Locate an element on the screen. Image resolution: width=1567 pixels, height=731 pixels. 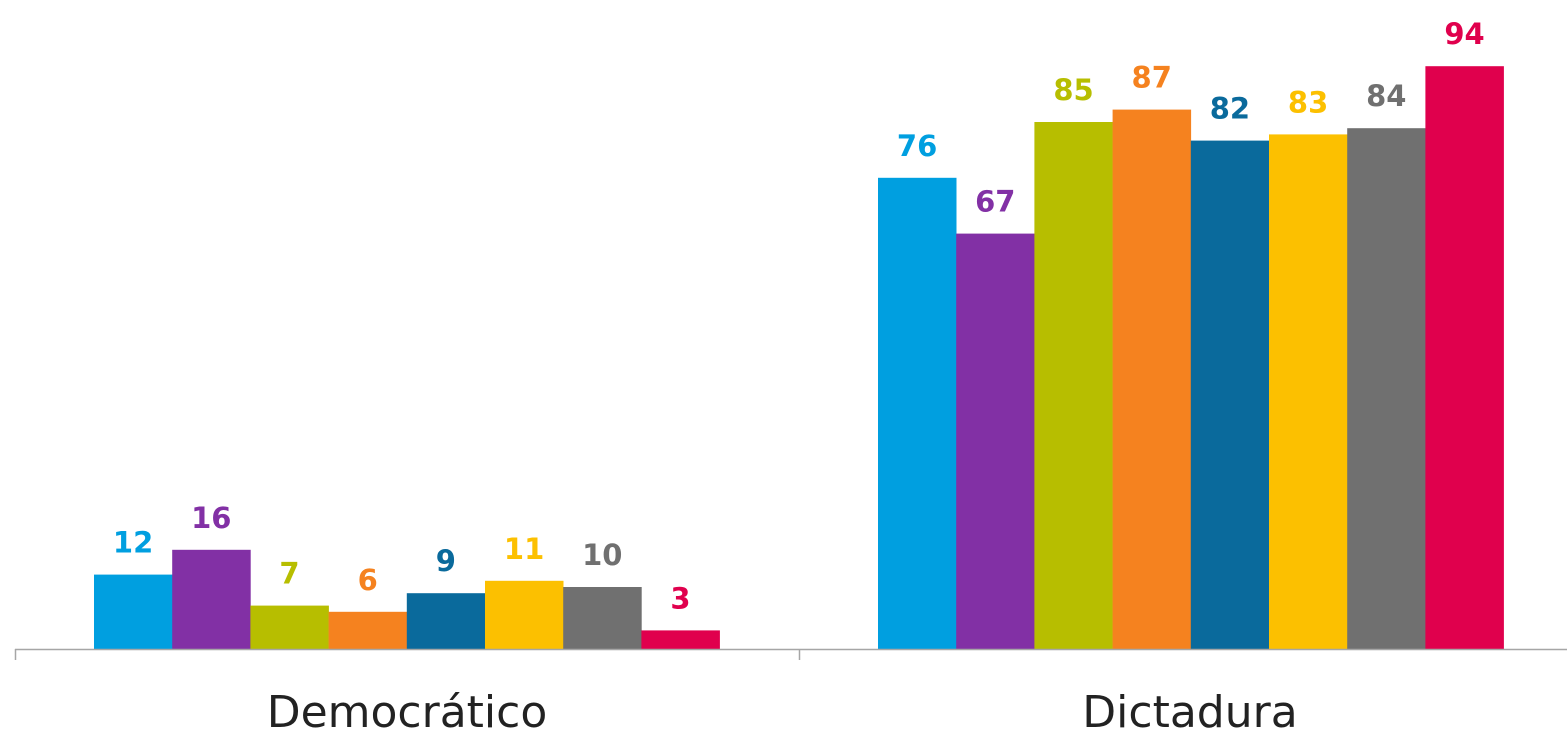
data-label-democratico-4: 6 is located at coordinates (368, 580).